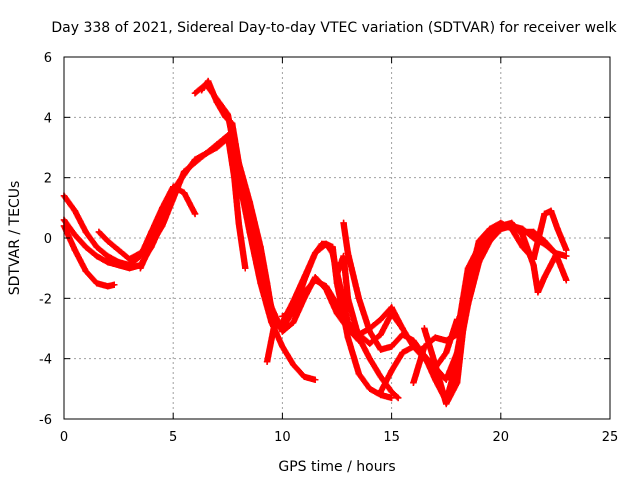  Describe the element at coordinates (282, 437) in the screenshot. I see `x-tick-label: 10` at that location.